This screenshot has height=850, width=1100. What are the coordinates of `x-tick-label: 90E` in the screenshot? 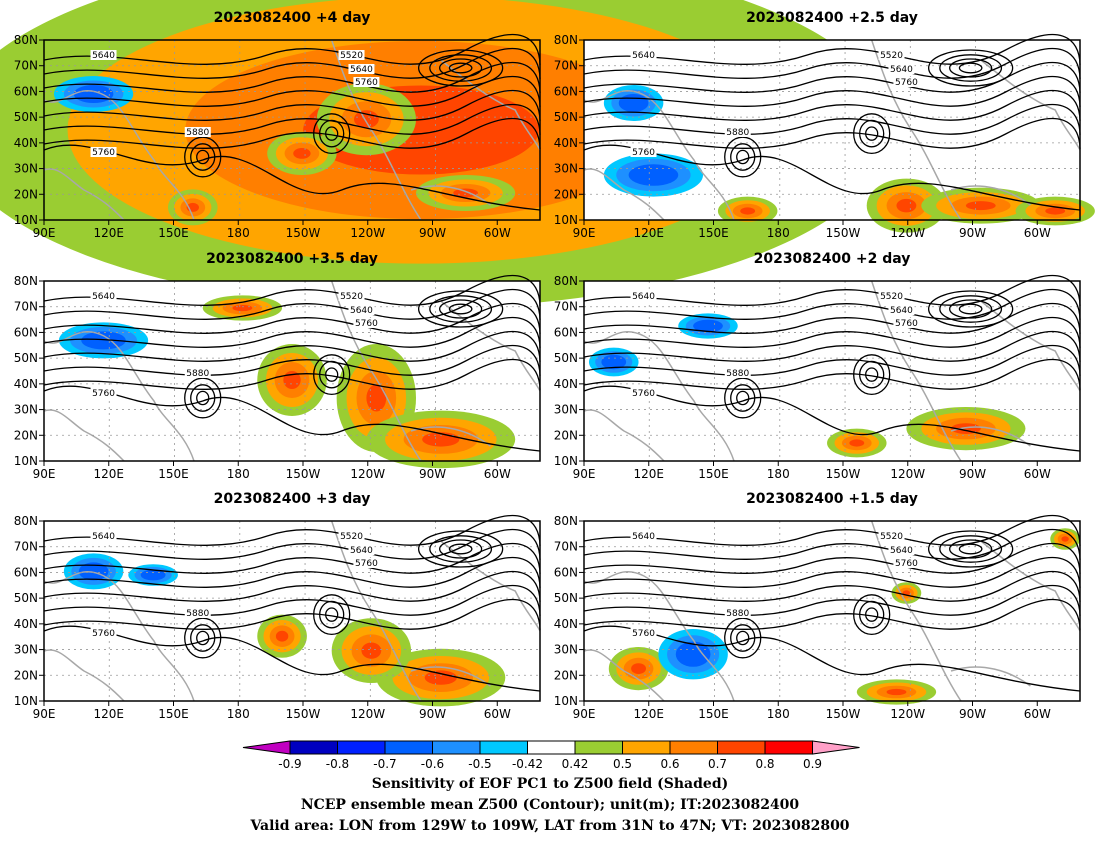 It's located at (44, 714).